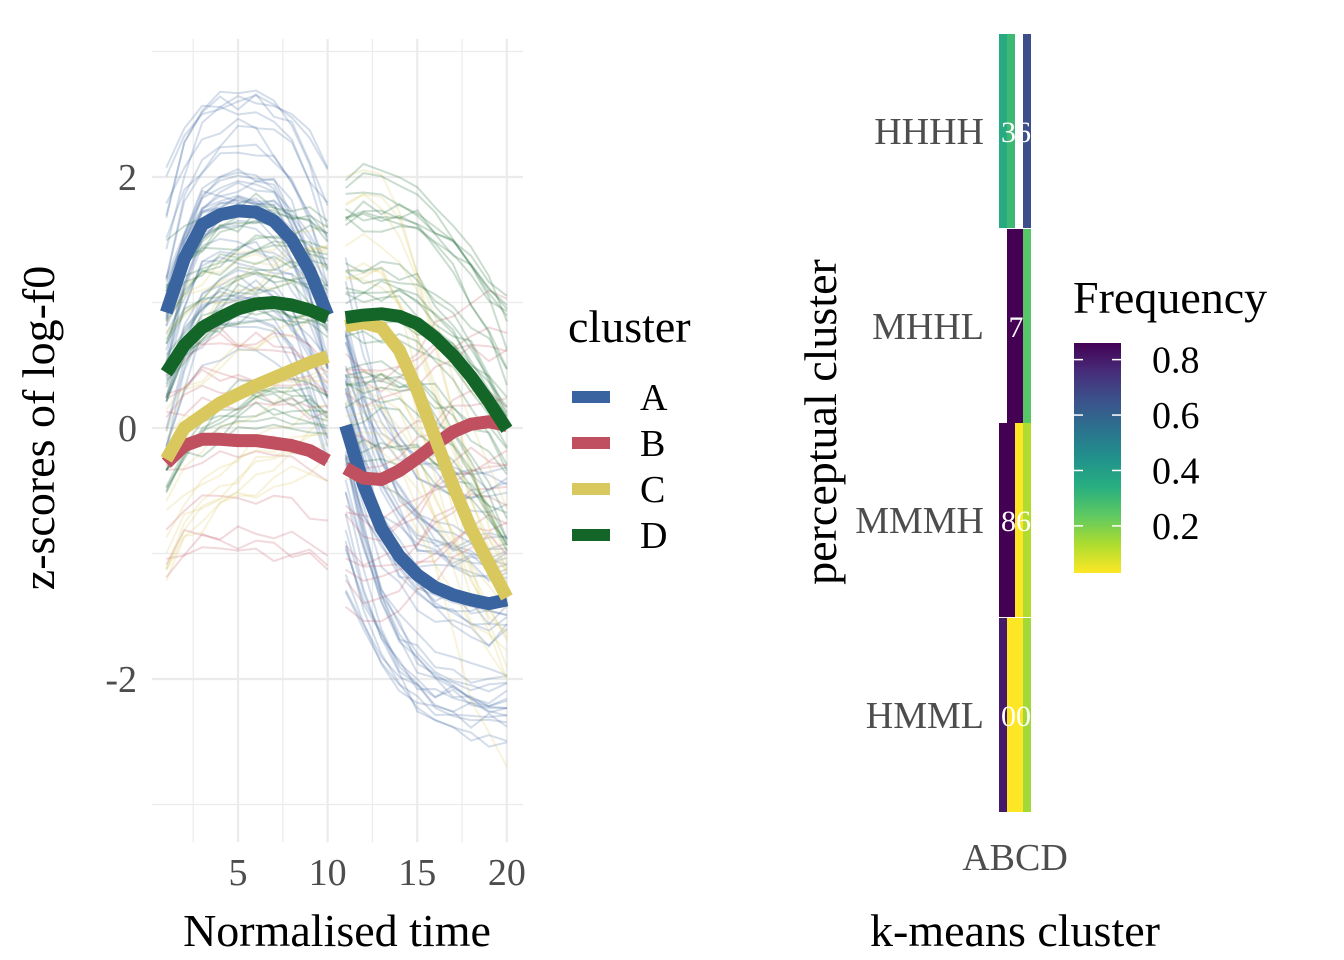  What do you see at coordinates (928, 327) in the screenshot?
I see `heatmap-row-label: MHHL` at bounding box center [928, 327].